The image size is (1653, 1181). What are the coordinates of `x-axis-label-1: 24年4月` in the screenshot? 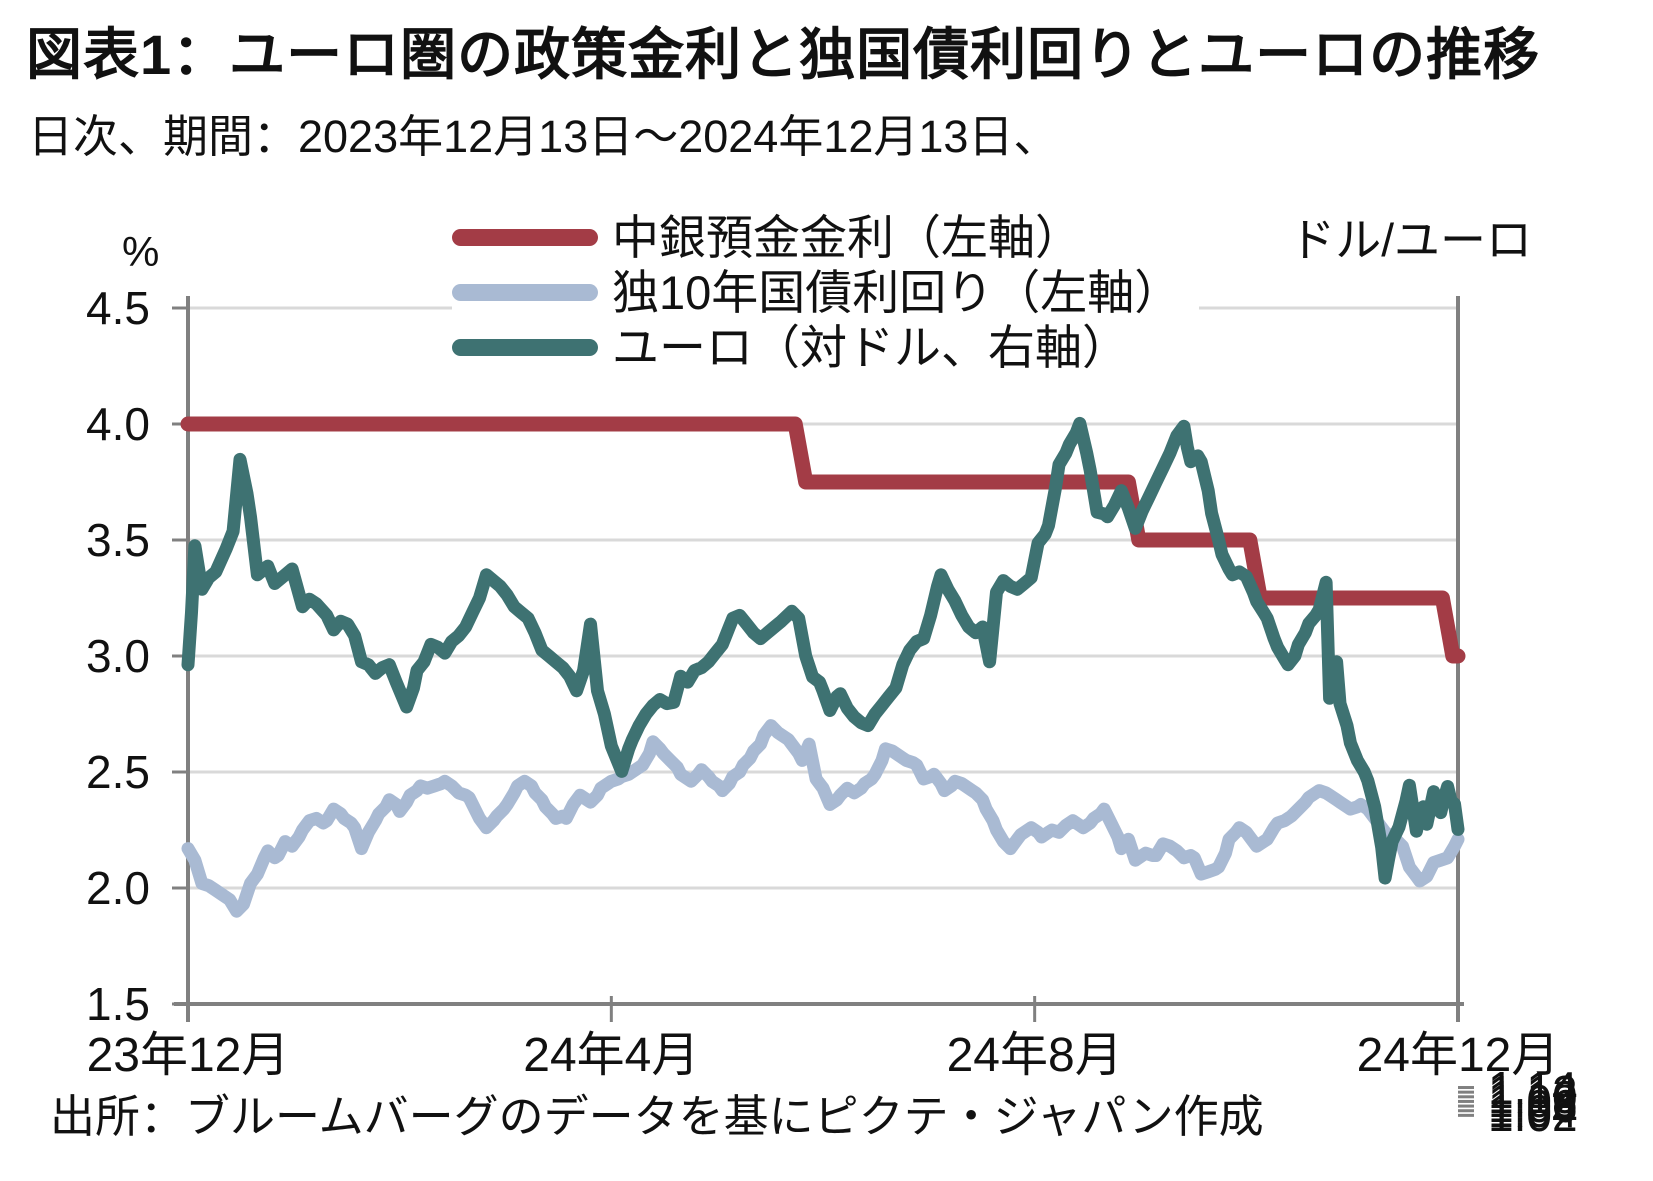 It's located at (611, 1055).